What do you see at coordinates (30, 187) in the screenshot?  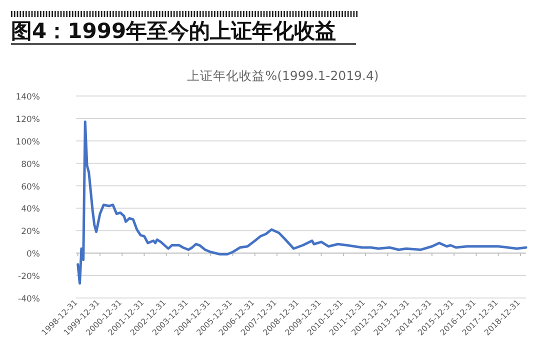 I see `y-tick-label: 60%` at bounding box center [30, 187].